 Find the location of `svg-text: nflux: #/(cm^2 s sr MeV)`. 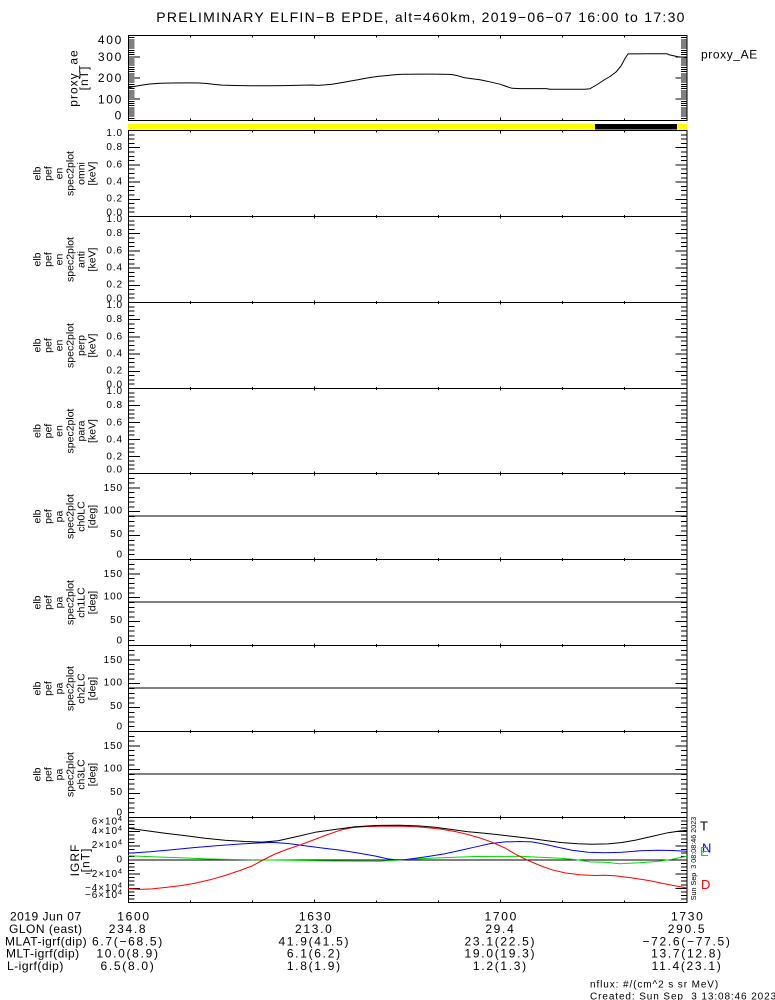

svg-text: nflux: #/(cm^2 s sr MeV) is located at coordinates (654, 985).